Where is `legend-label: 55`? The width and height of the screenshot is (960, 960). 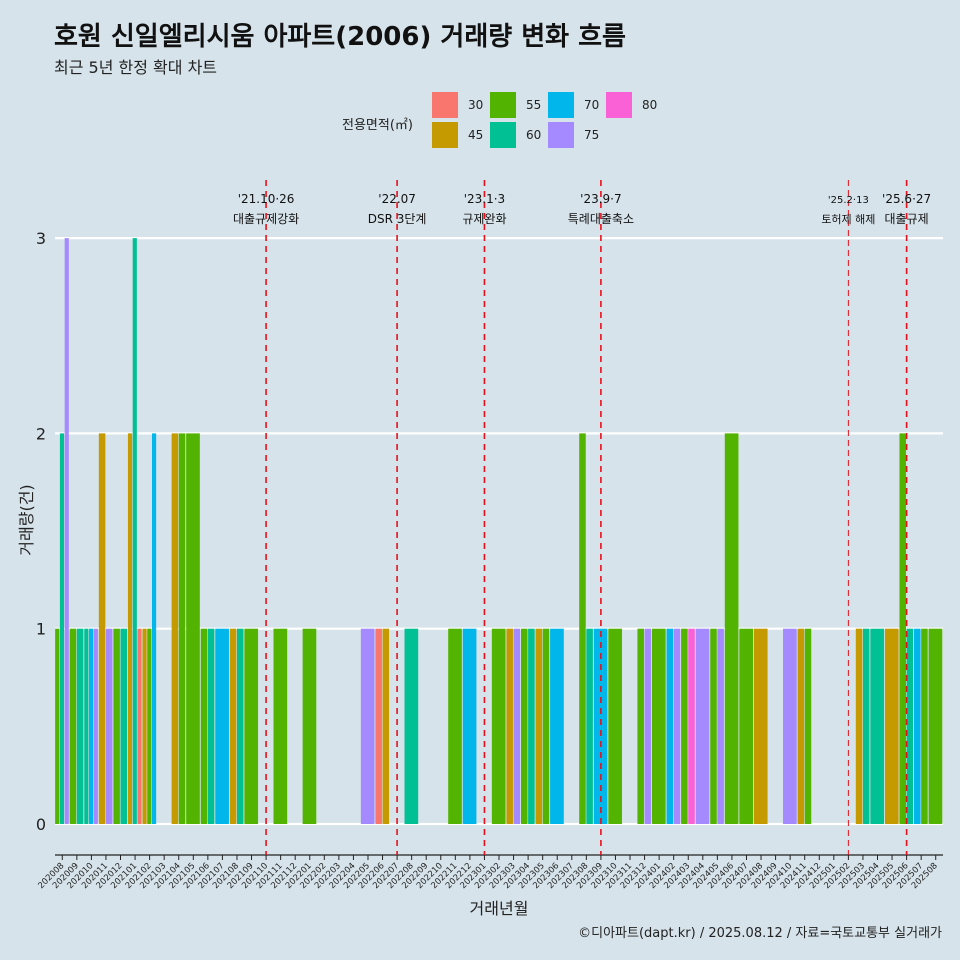 legend-label: 55 is located at coordinates (534, 105).